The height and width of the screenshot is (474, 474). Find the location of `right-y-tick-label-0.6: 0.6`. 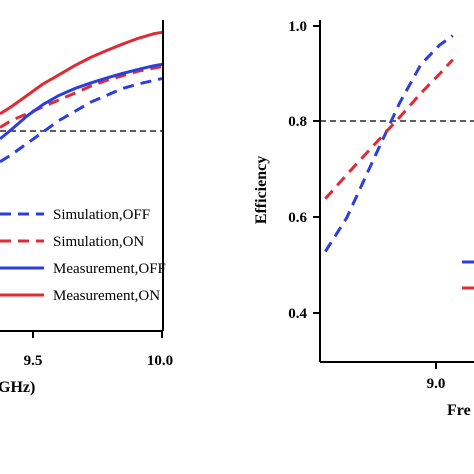

right-y-tick-label-0.6: 0.6 is located at coordinates (297, 218).